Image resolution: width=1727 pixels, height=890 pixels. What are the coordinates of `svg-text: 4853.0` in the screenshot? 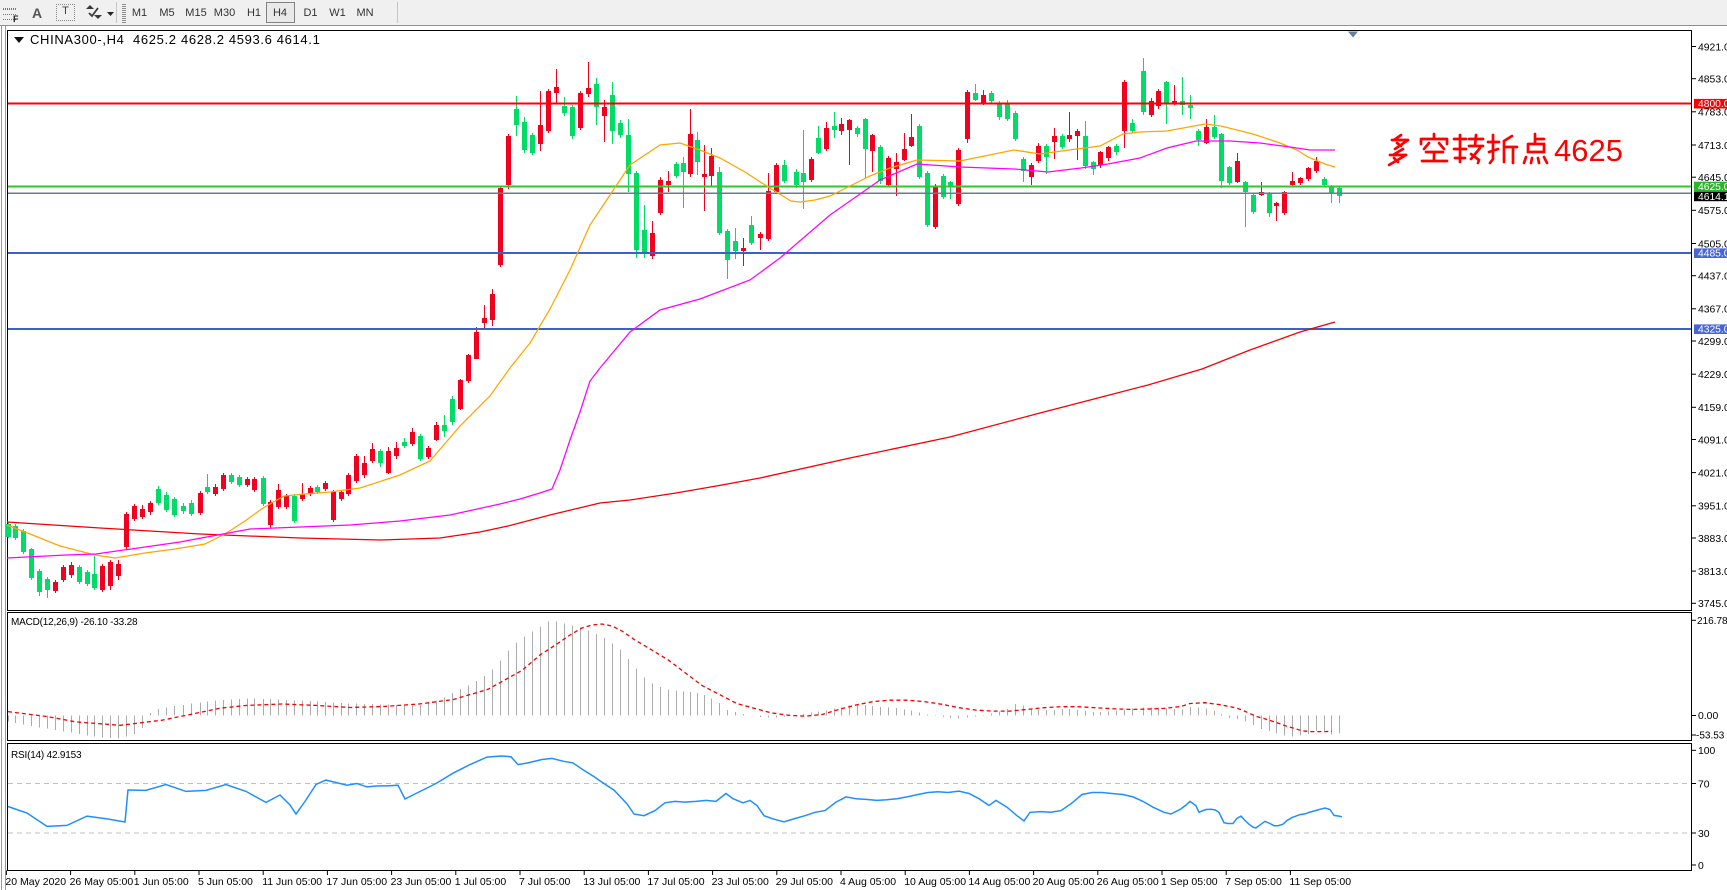 It's located at (1712, 80).